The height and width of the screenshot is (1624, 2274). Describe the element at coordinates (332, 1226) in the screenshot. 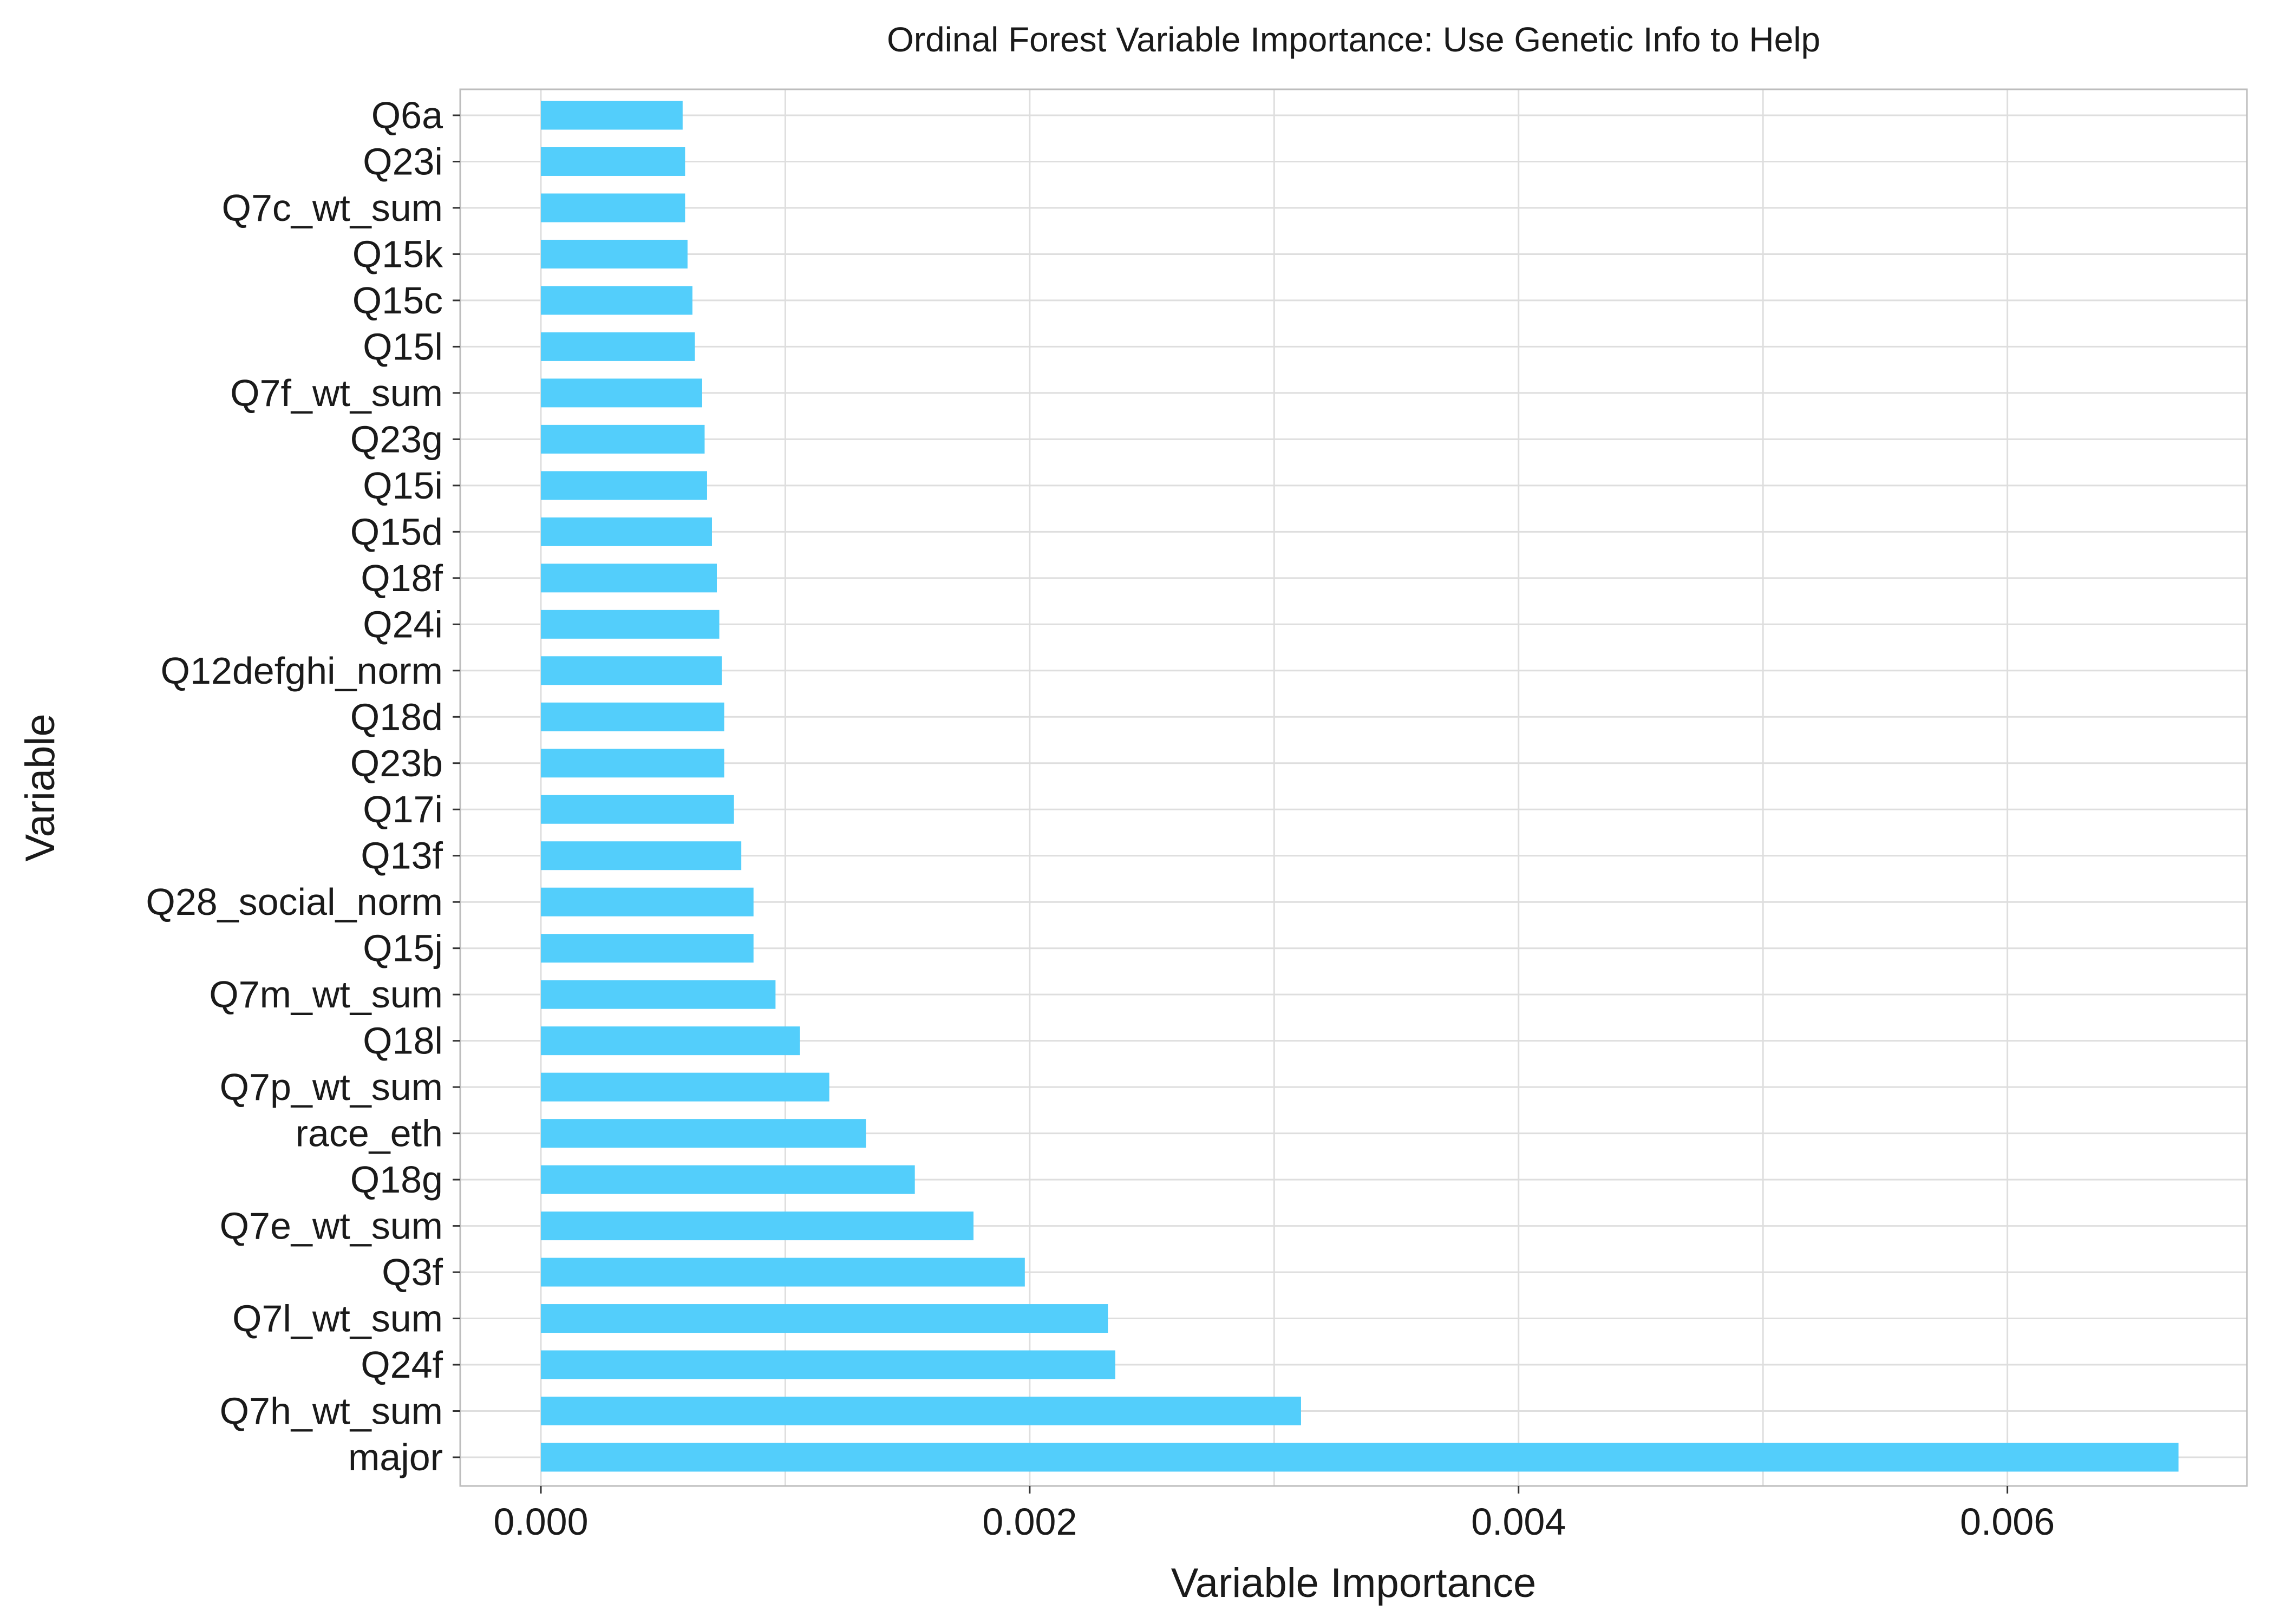

I see `y-tick-label: Q7e_wt_sum` at that location.